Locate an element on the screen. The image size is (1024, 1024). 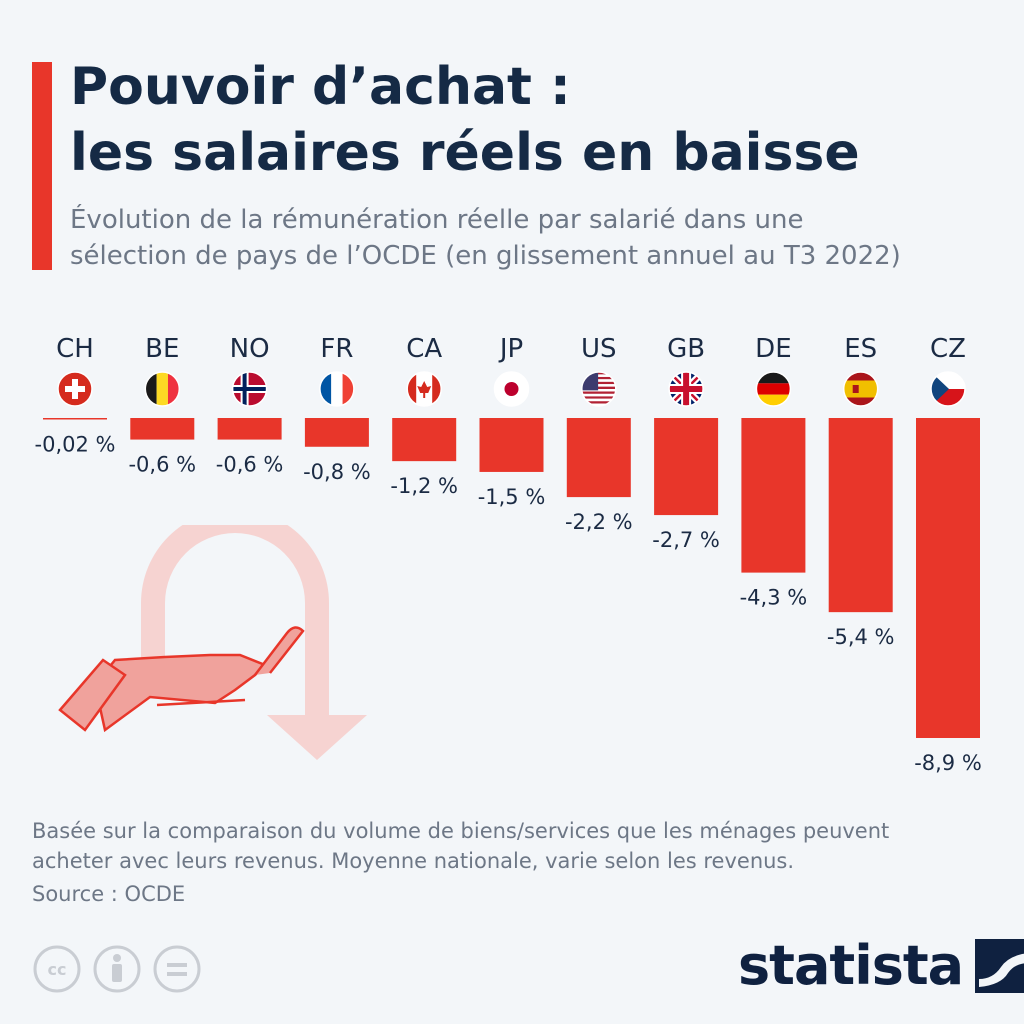
category-label: ES is located at coordinates (860, 349).